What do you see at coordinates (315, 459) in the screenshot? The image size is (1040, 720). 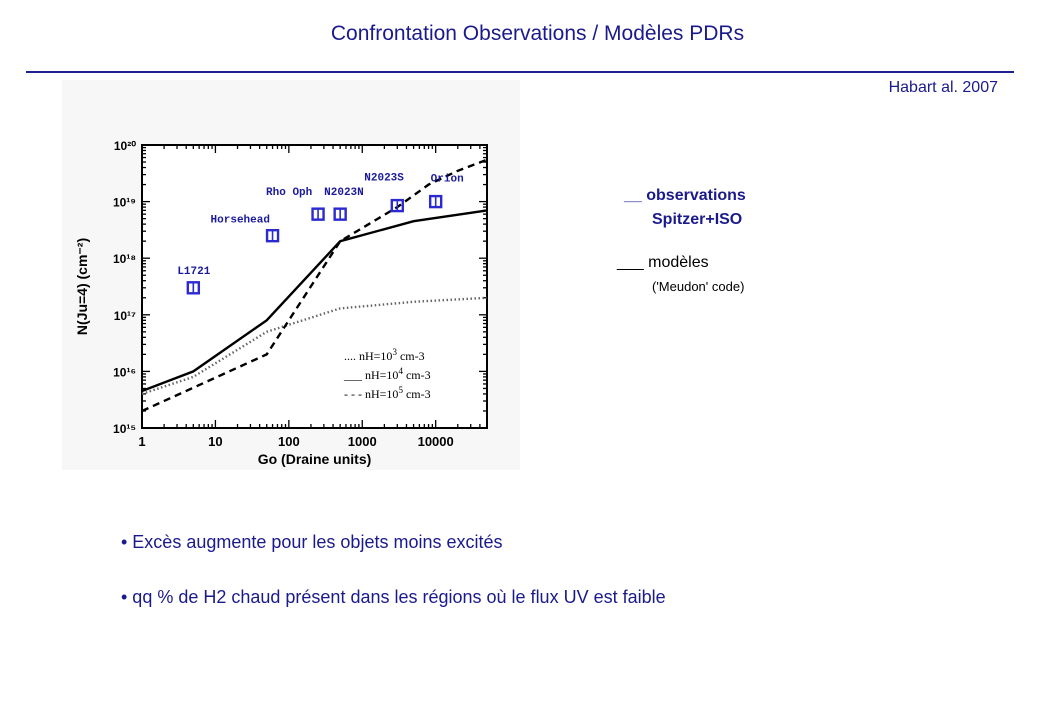 I see `x-axis-label: Go (Draine units)` at bounding box center [315, 459].